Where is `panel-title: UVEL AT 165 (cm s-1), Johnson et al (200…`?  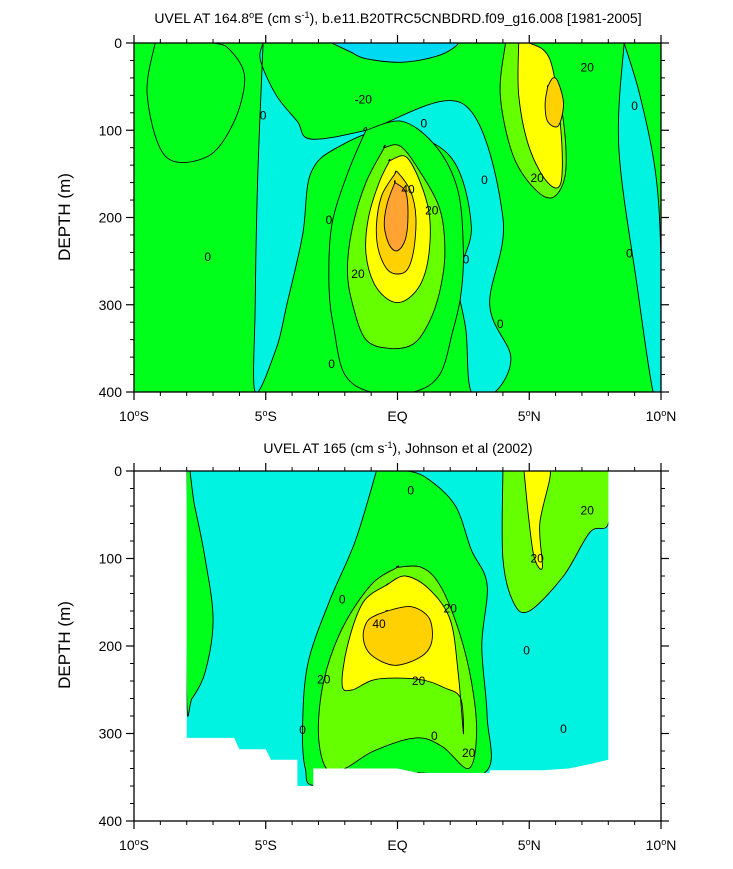 panel-title: UVEL AT 165 (cm s-1), Johnson et al (200… is located at coordinates (397, 448).